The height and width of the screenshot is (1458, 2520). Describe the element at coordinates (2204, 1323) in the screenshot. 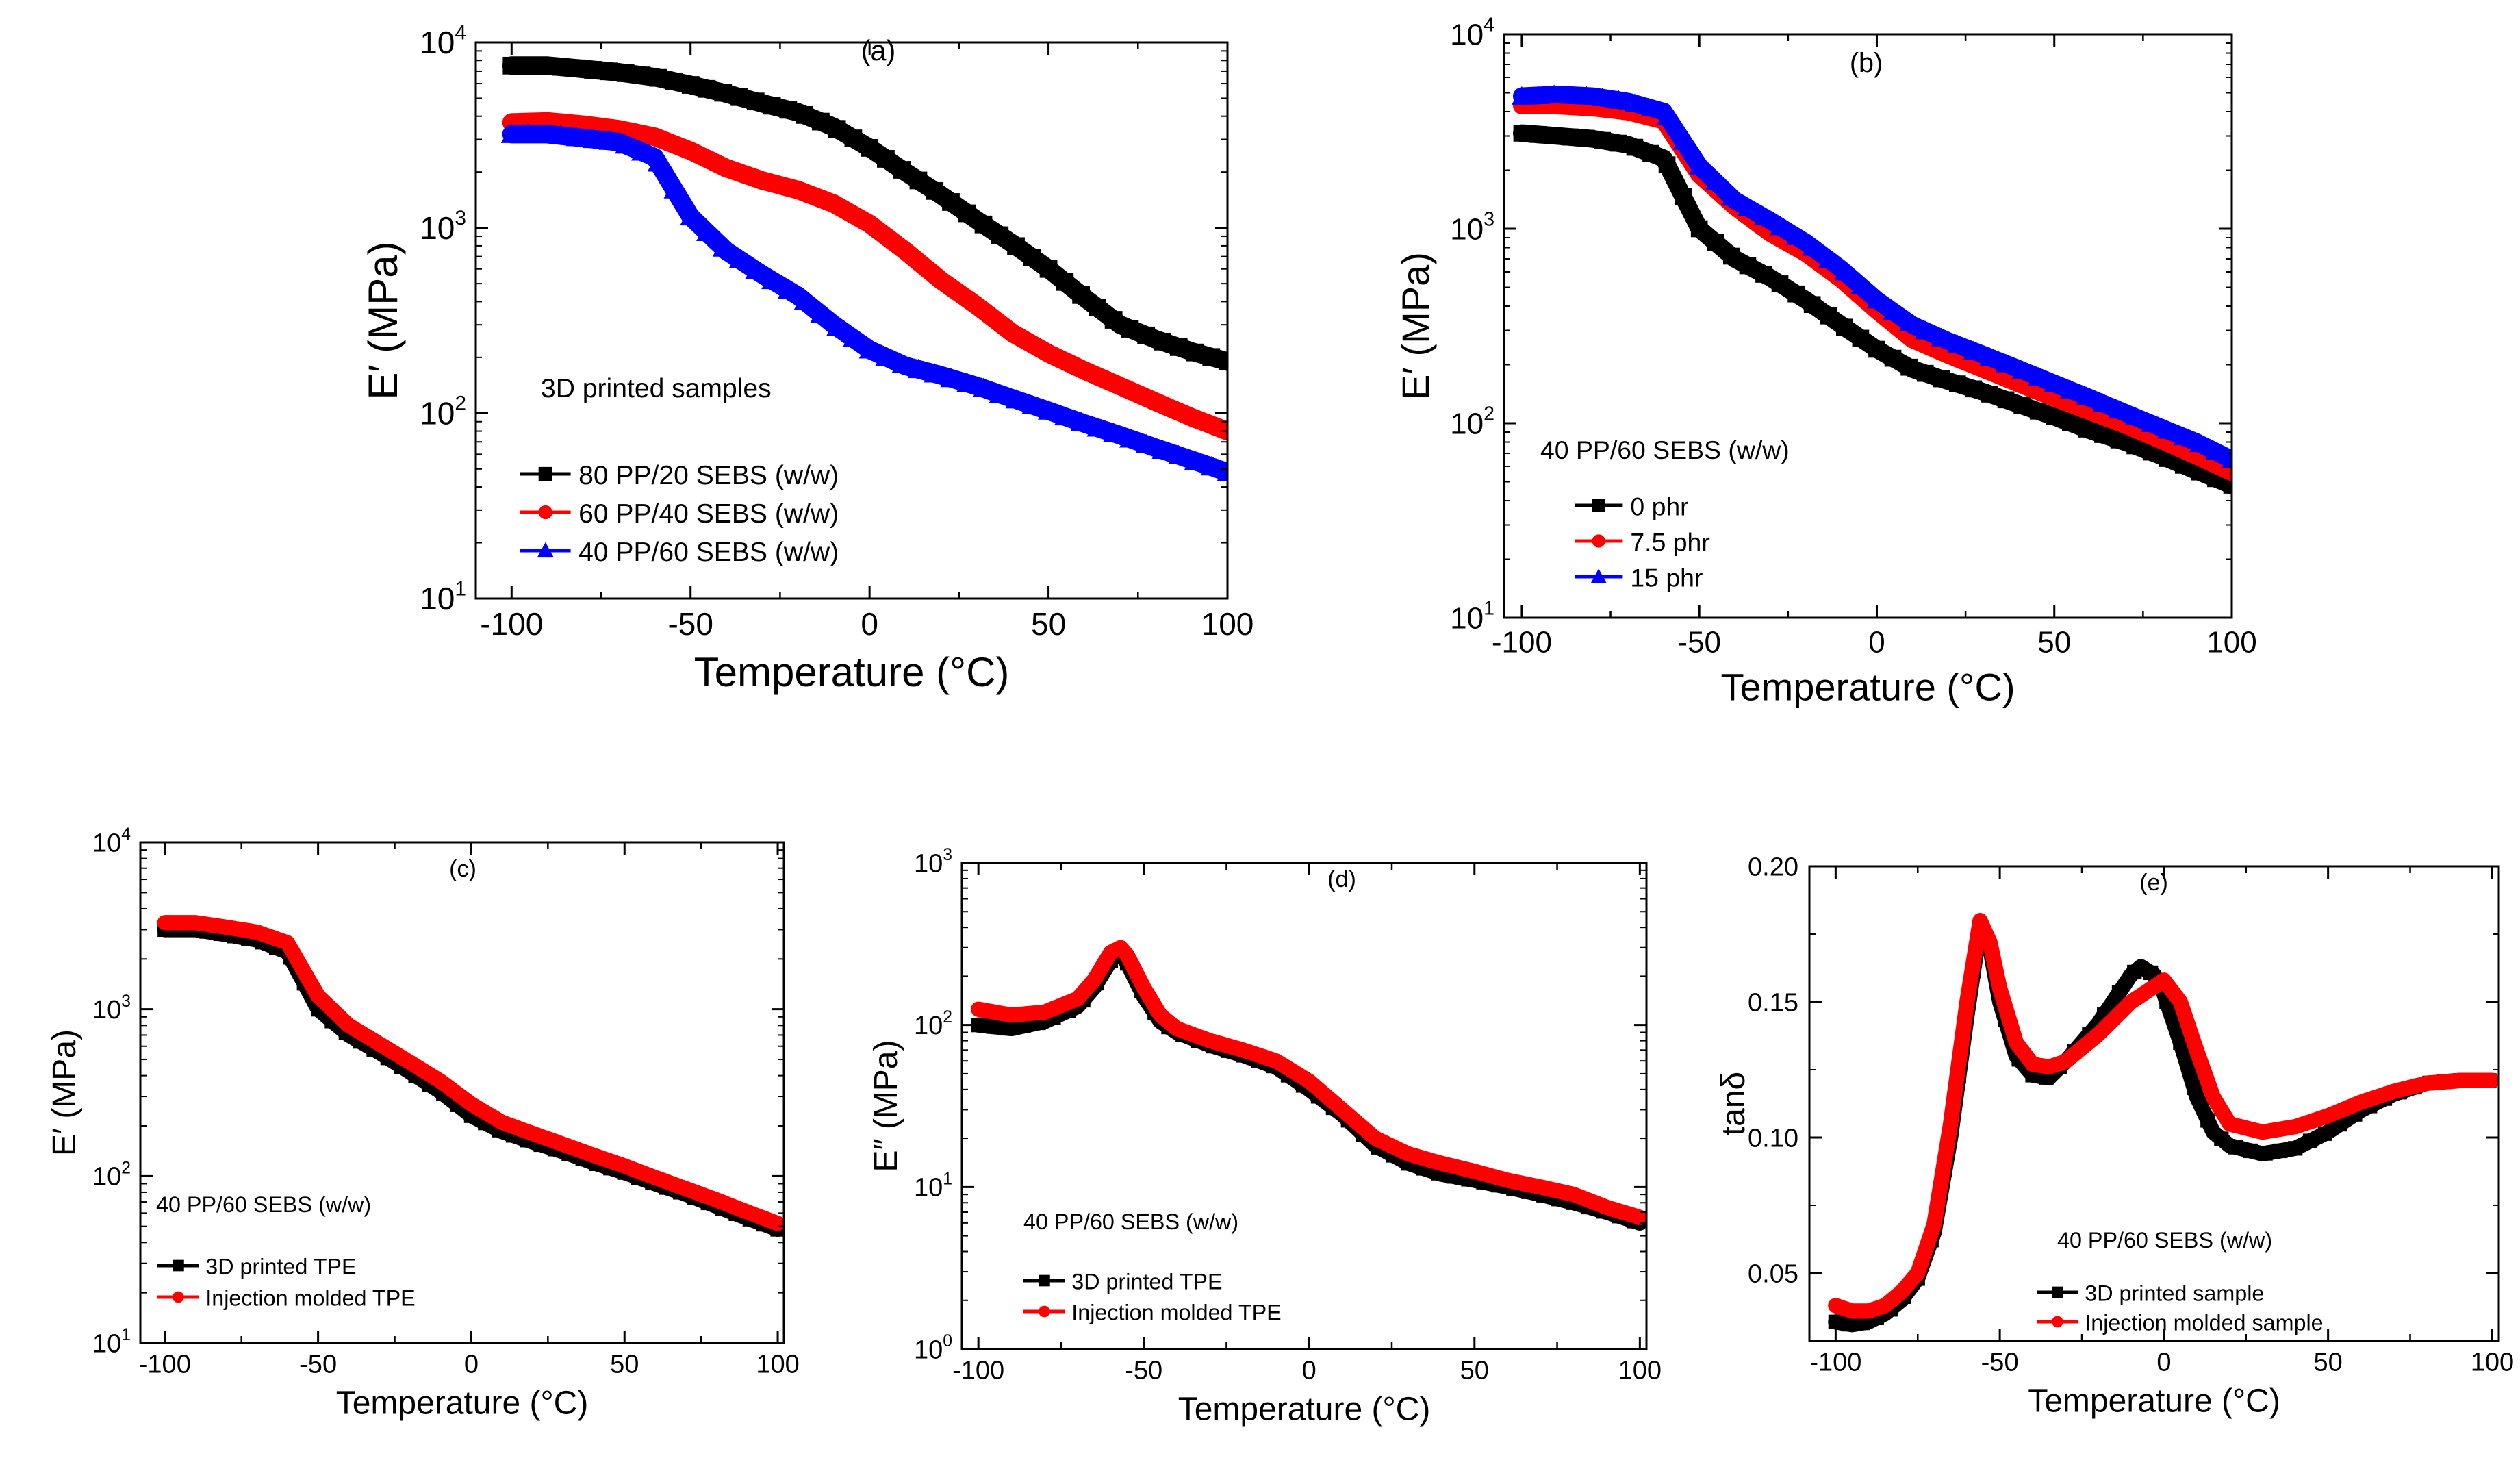

I see `legend-label: Injection molded sample` at that location.